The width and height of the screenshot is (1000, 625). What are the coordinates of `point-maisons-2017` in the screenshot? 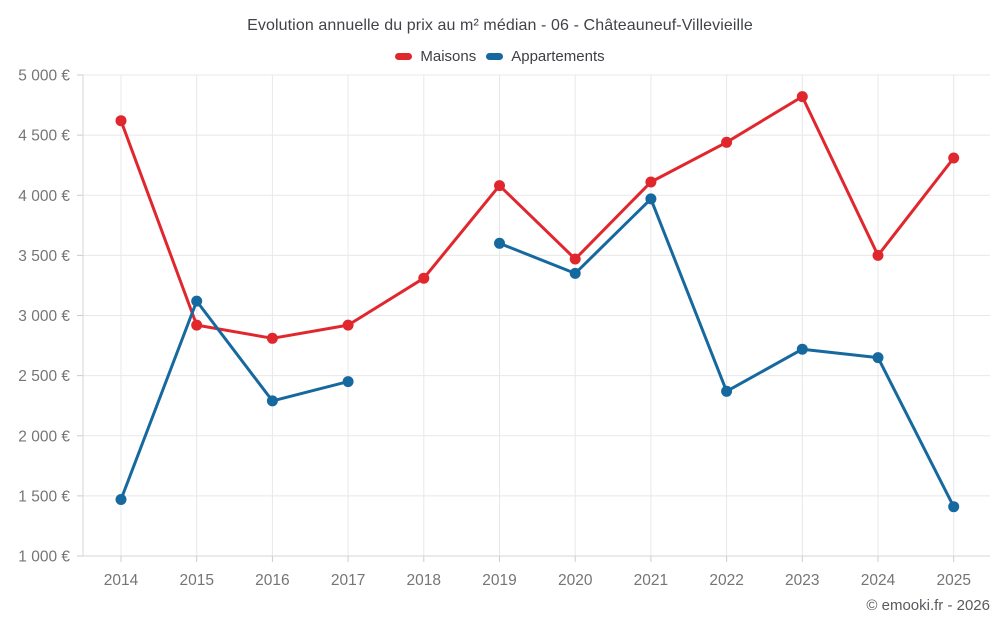 It's located at (348, 325).